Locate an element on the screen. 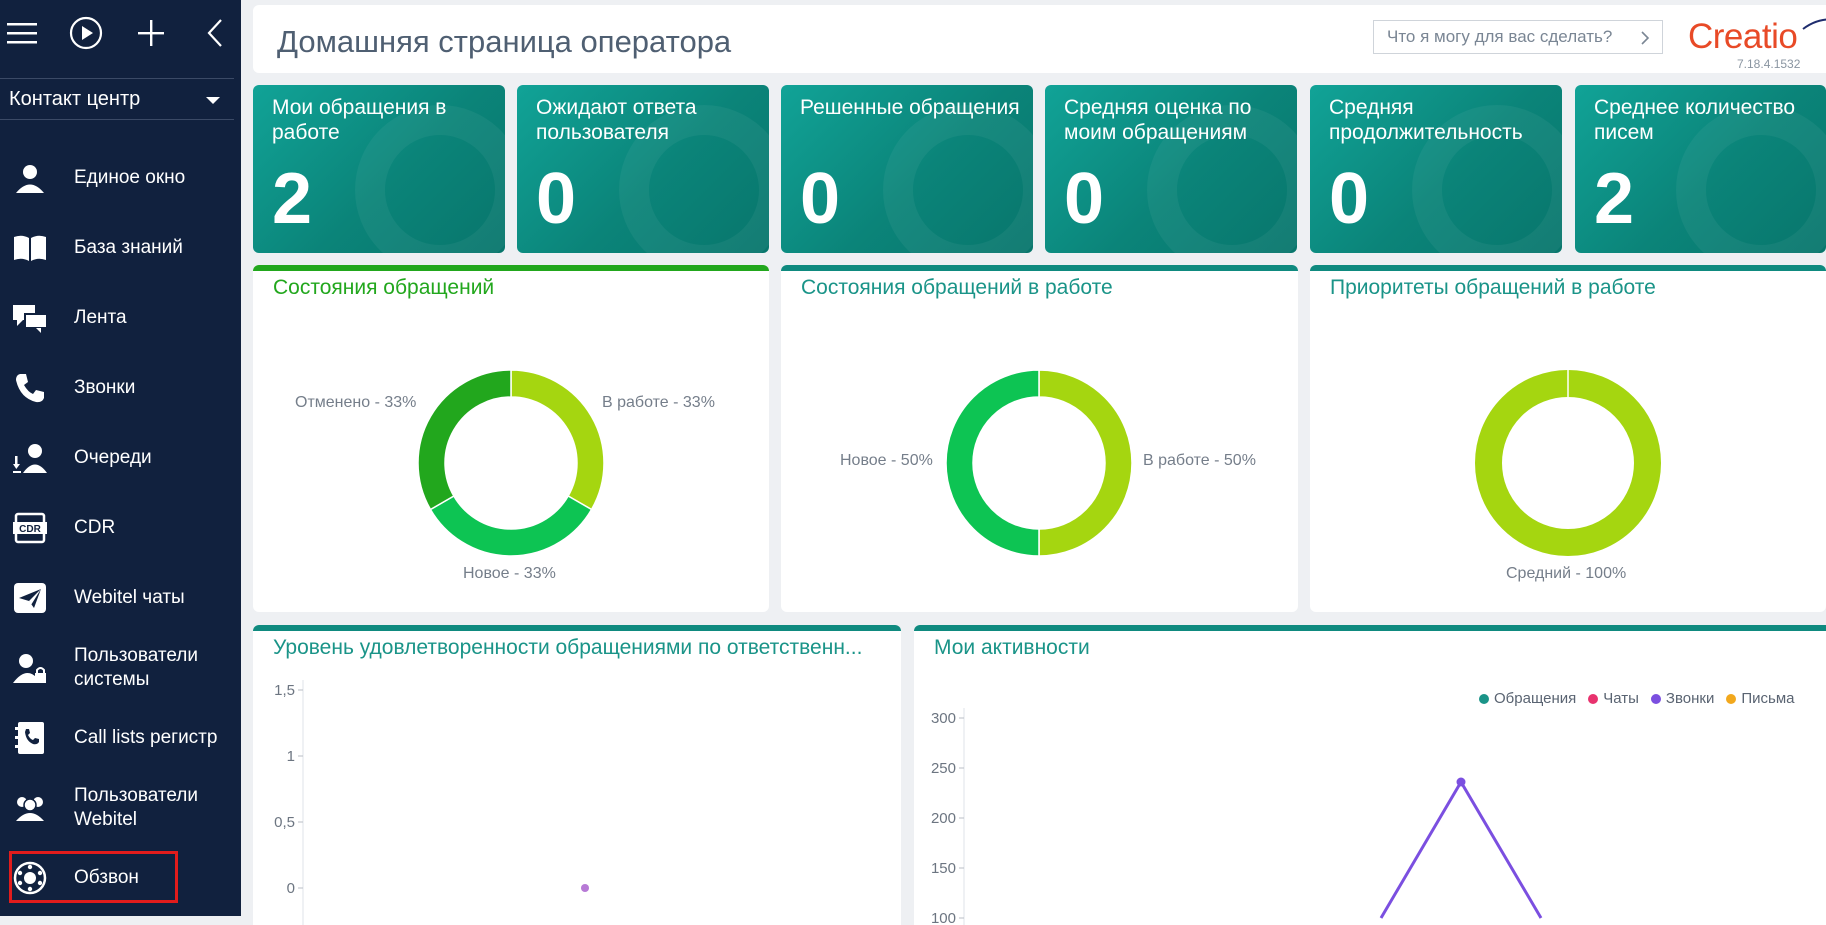  dialer-icon is located at coordinates (30, 878).